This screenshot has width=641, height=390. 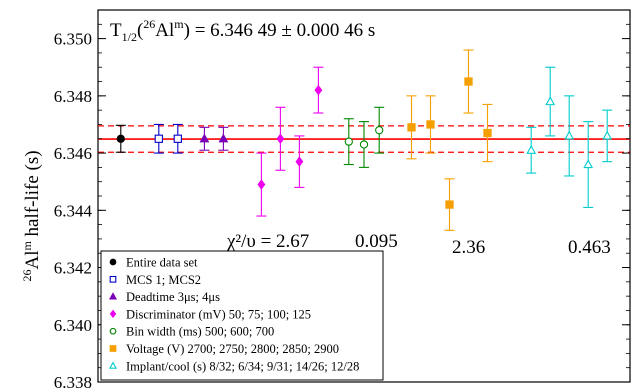 I want to click on legend-entry: Discriminator (mV) 50; 75; 100; 125, so click(x=210, y=314).